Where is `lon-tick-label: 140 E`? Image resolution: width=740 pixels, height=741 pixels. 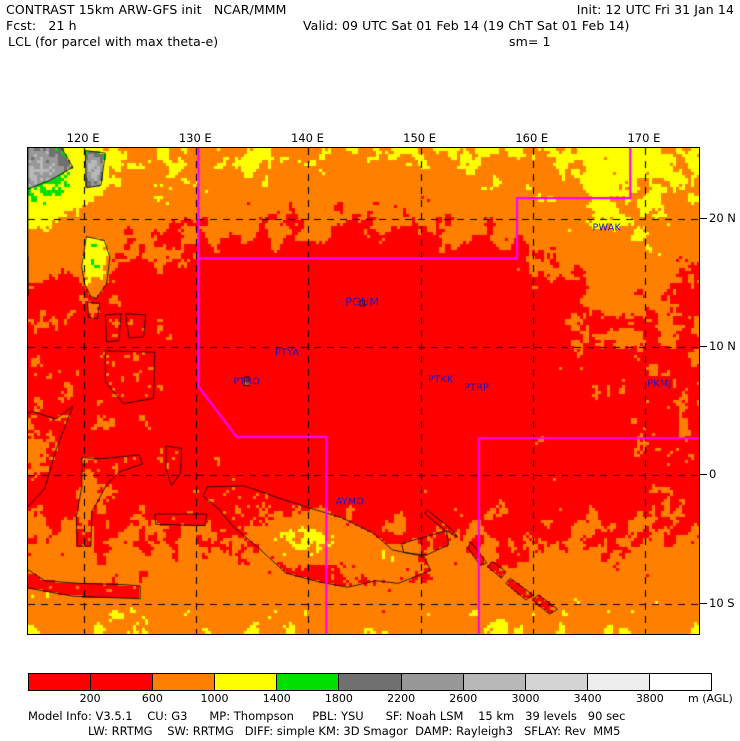 lon-tick-label: 140 E is located at coordinates (307, 138).